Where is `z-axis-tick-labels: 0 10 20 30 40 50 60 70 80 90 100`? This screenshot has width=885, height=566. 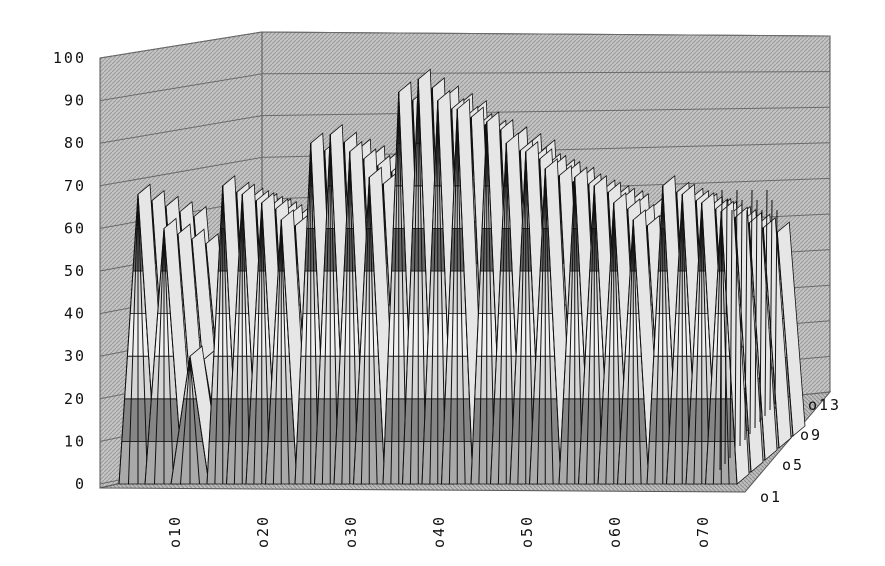 z-axis-tick-labels: 0 10 20 30 40 50 60 70 80 90 100 is located at coordinates (69, 271).